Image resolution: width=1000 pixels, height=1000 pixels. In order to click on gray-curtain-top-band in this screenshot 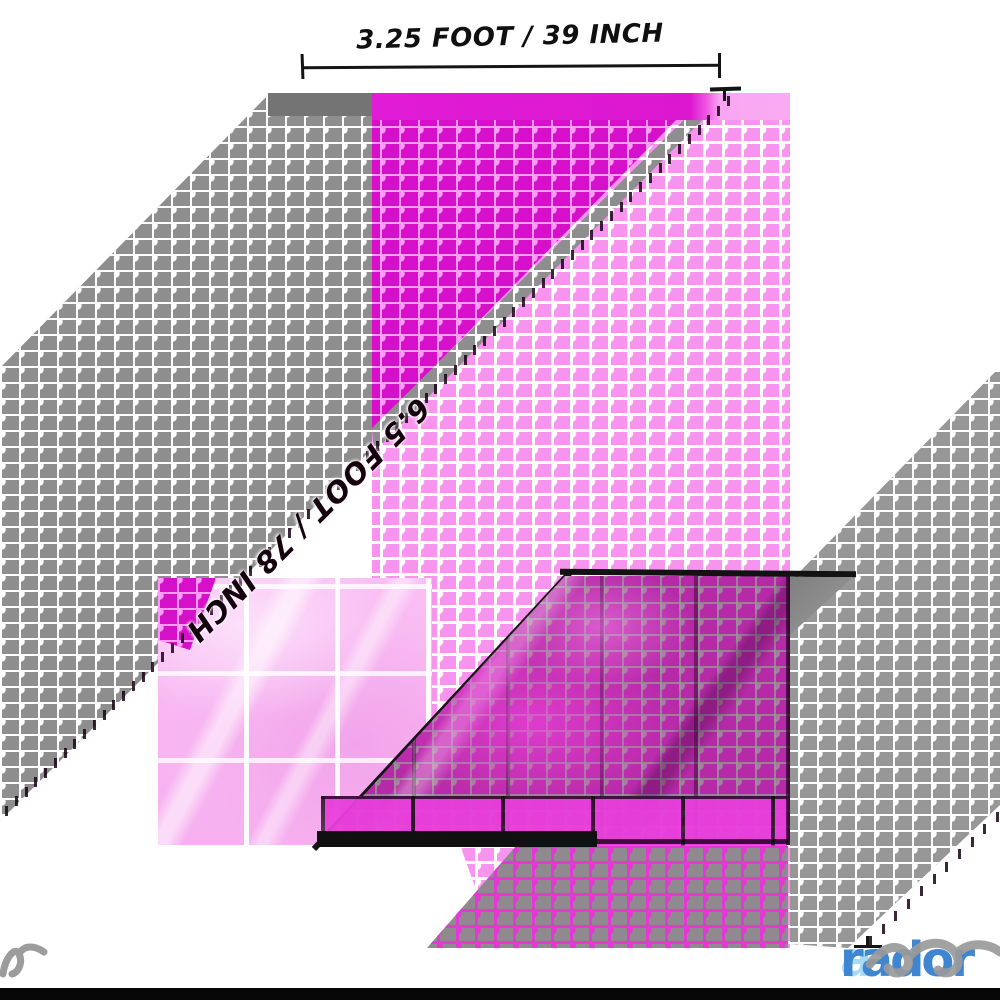, I will do `click(321, 104)`.